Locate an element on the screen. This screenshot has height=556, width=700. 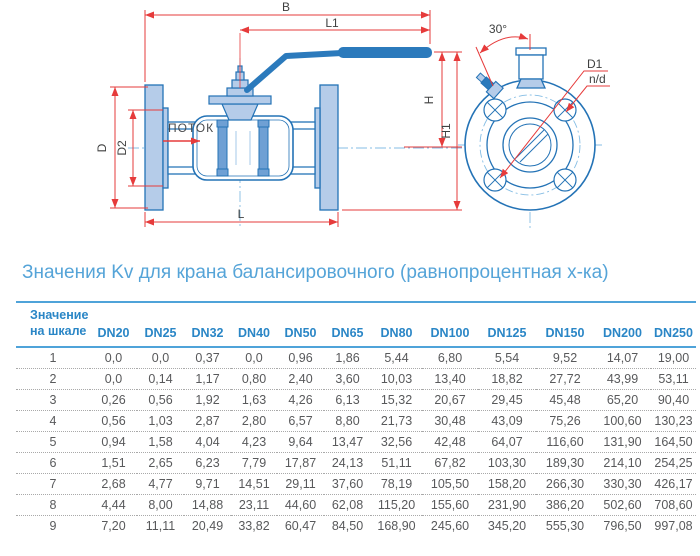
kv-cell: 9,71 is located at coordinates (207, 484).